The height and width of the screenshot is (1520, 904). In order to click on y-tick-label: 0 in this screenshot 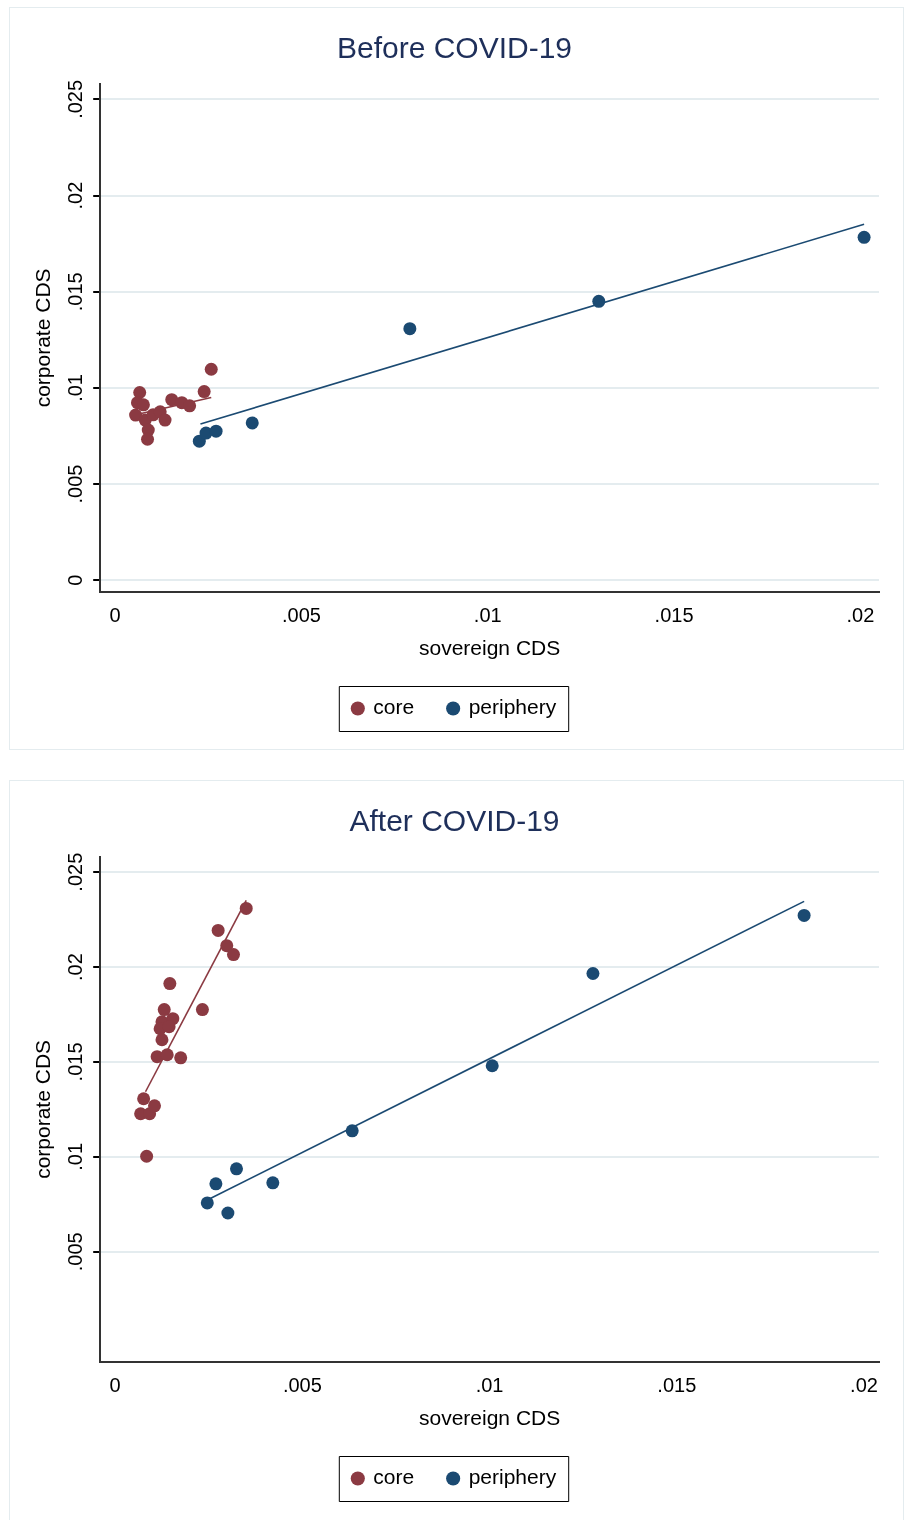, I will do `click(74, 580)`.